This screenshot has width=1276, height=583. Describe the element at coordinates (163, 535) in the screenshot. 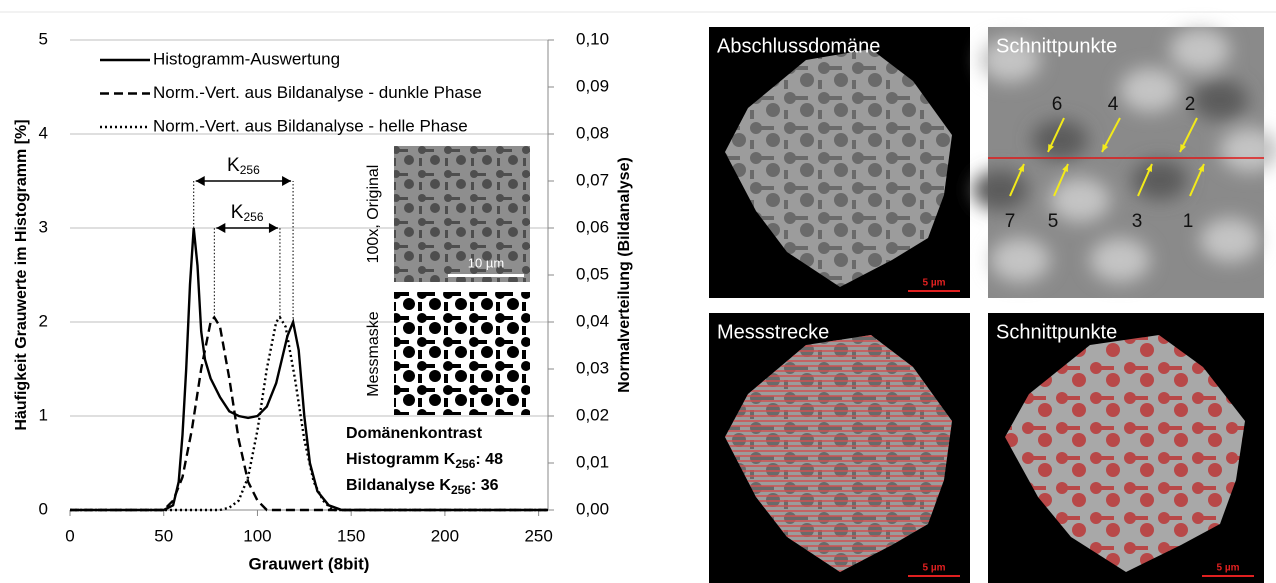

I see `x-tick-label: 50` at that location.